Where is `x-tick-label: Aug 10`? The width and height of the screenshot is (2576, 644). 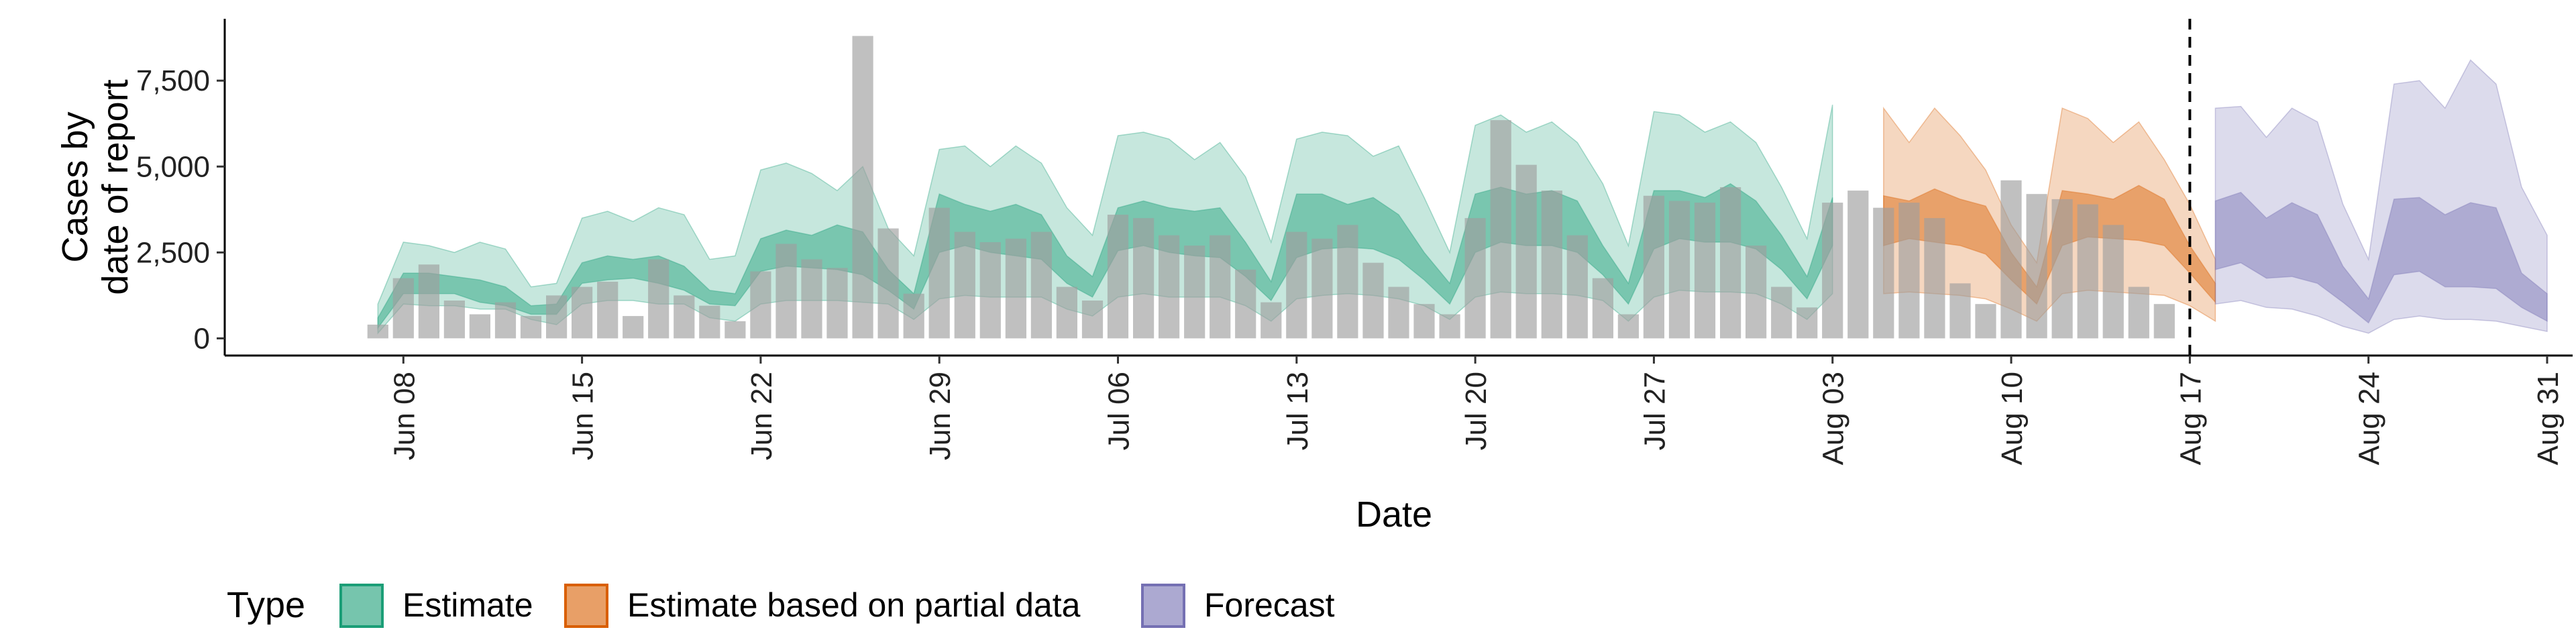 x-tick-label: Aug 10 is located at coordinates (2012, 418).